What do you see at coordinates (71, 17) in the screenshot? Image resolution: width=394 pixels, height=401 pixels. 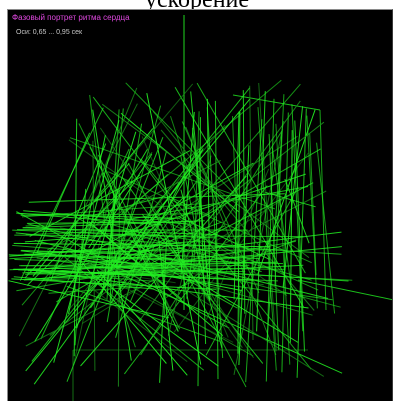 I see `plot-title: Фазовый портрет ритма сердца` at bounding box center [71, 17].